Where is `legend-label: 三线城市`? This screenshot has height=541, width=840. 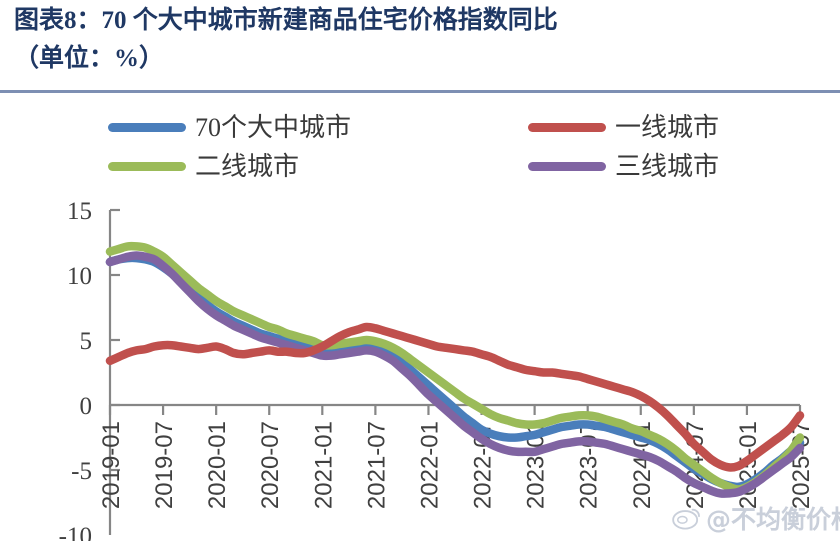
legend-label: 三线城市 is located at coordinates (667, 166).